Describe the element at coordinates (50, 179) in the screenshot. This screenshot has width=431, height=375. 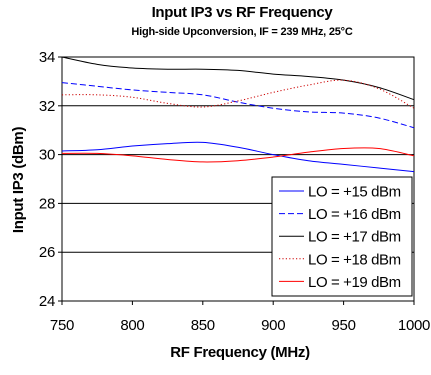
I see `y-axis-ticks: 24 26 28 30 32 34` at that location.